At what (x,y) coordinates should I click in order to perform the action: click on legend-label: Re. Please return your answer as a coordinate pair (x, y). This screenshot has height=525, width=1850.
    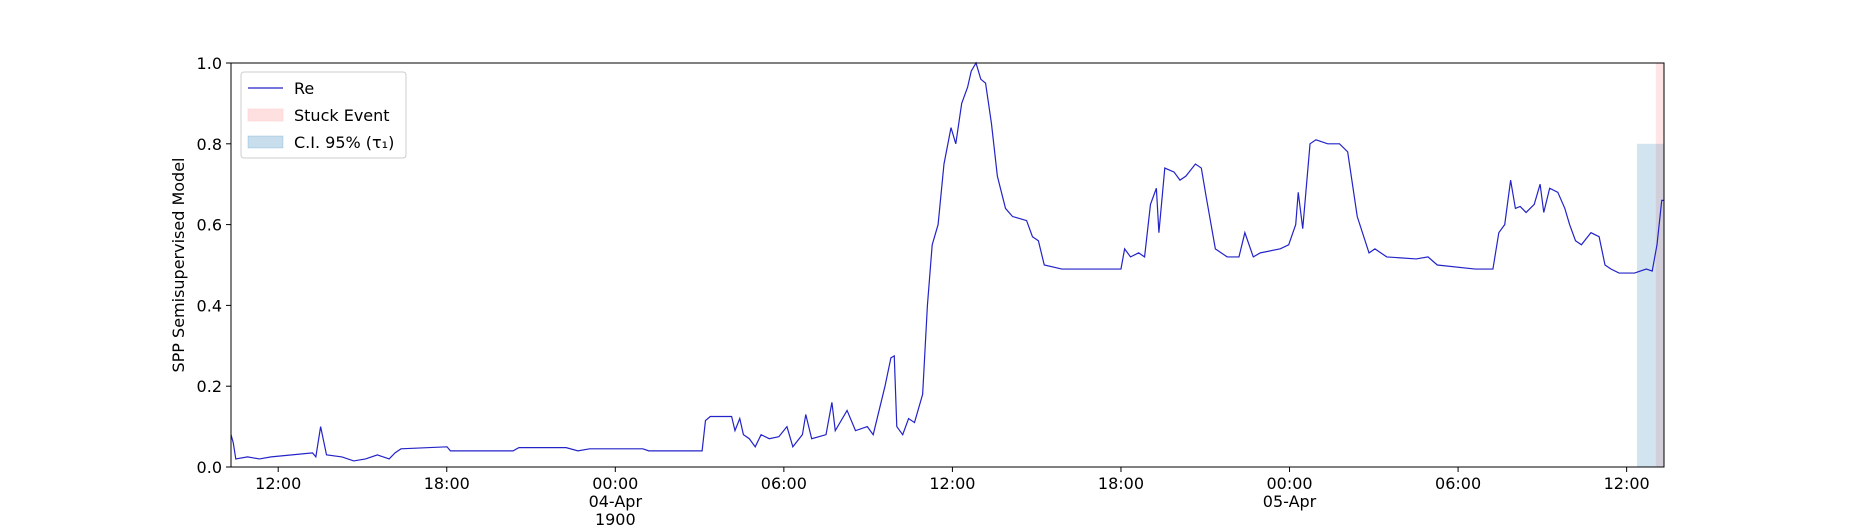
    Looking at the image, I should click on (304, 88).